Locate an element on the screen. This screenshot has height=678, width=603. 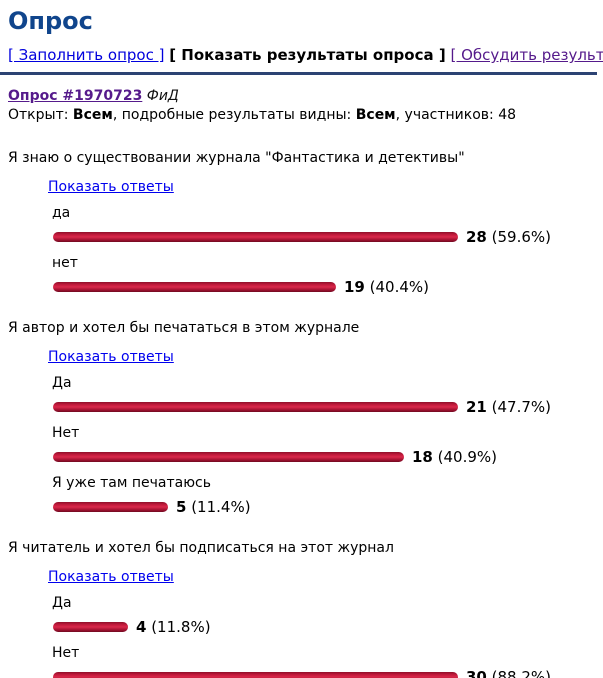
answer-value: 18 (40.9%) is located at coordinates (454, 457).